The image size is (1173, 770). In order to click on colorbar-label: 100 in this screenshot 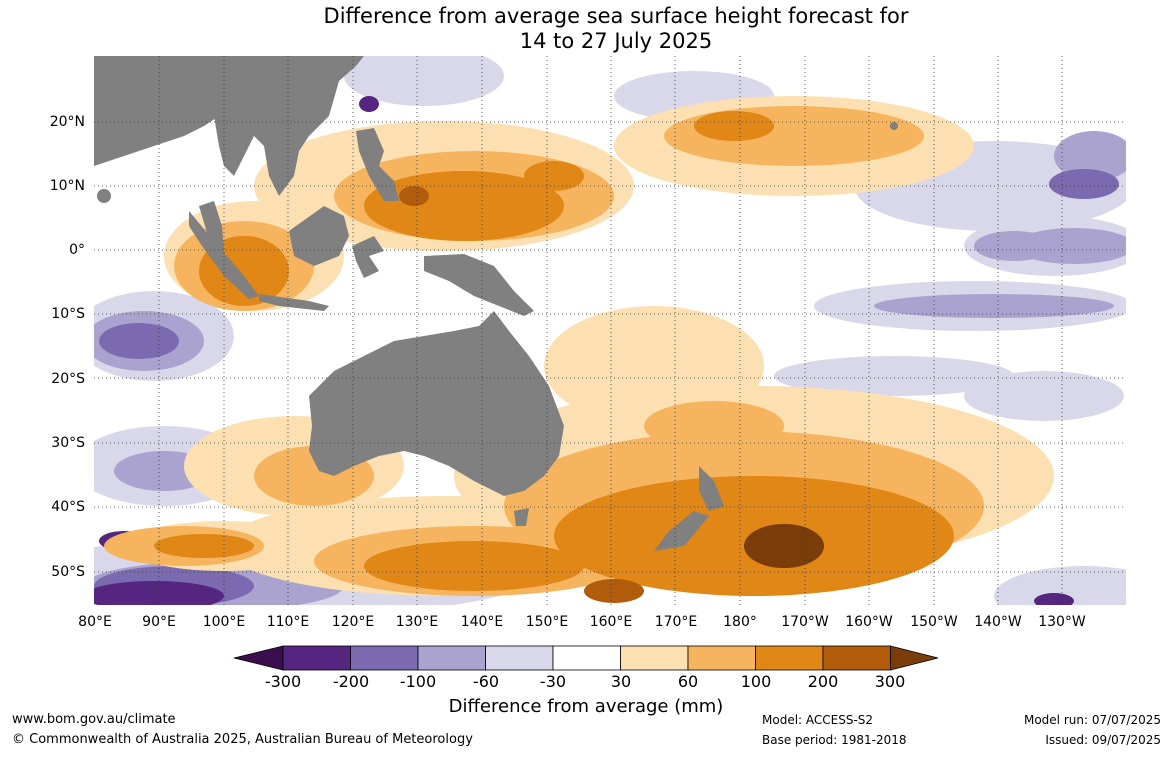, I will do `click(756, 681)`.